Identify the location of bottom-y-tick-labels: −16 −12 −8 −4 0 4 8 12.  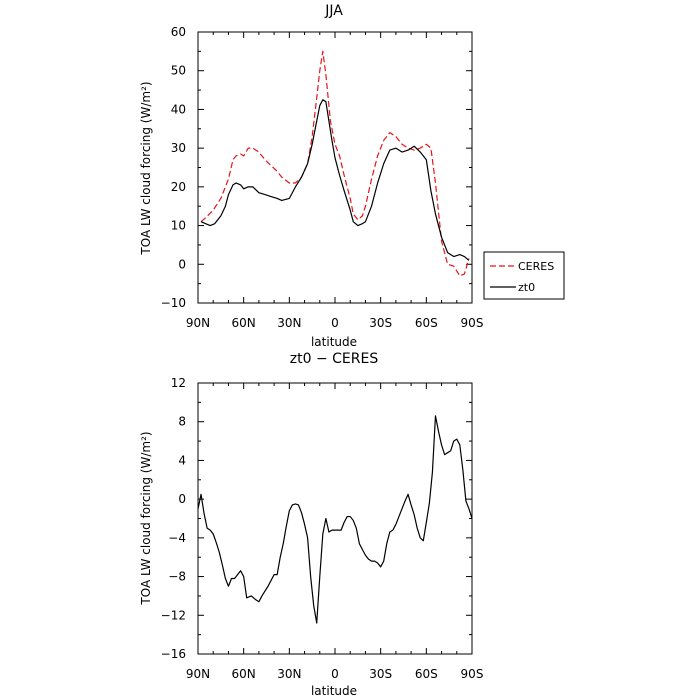
(173, 518).